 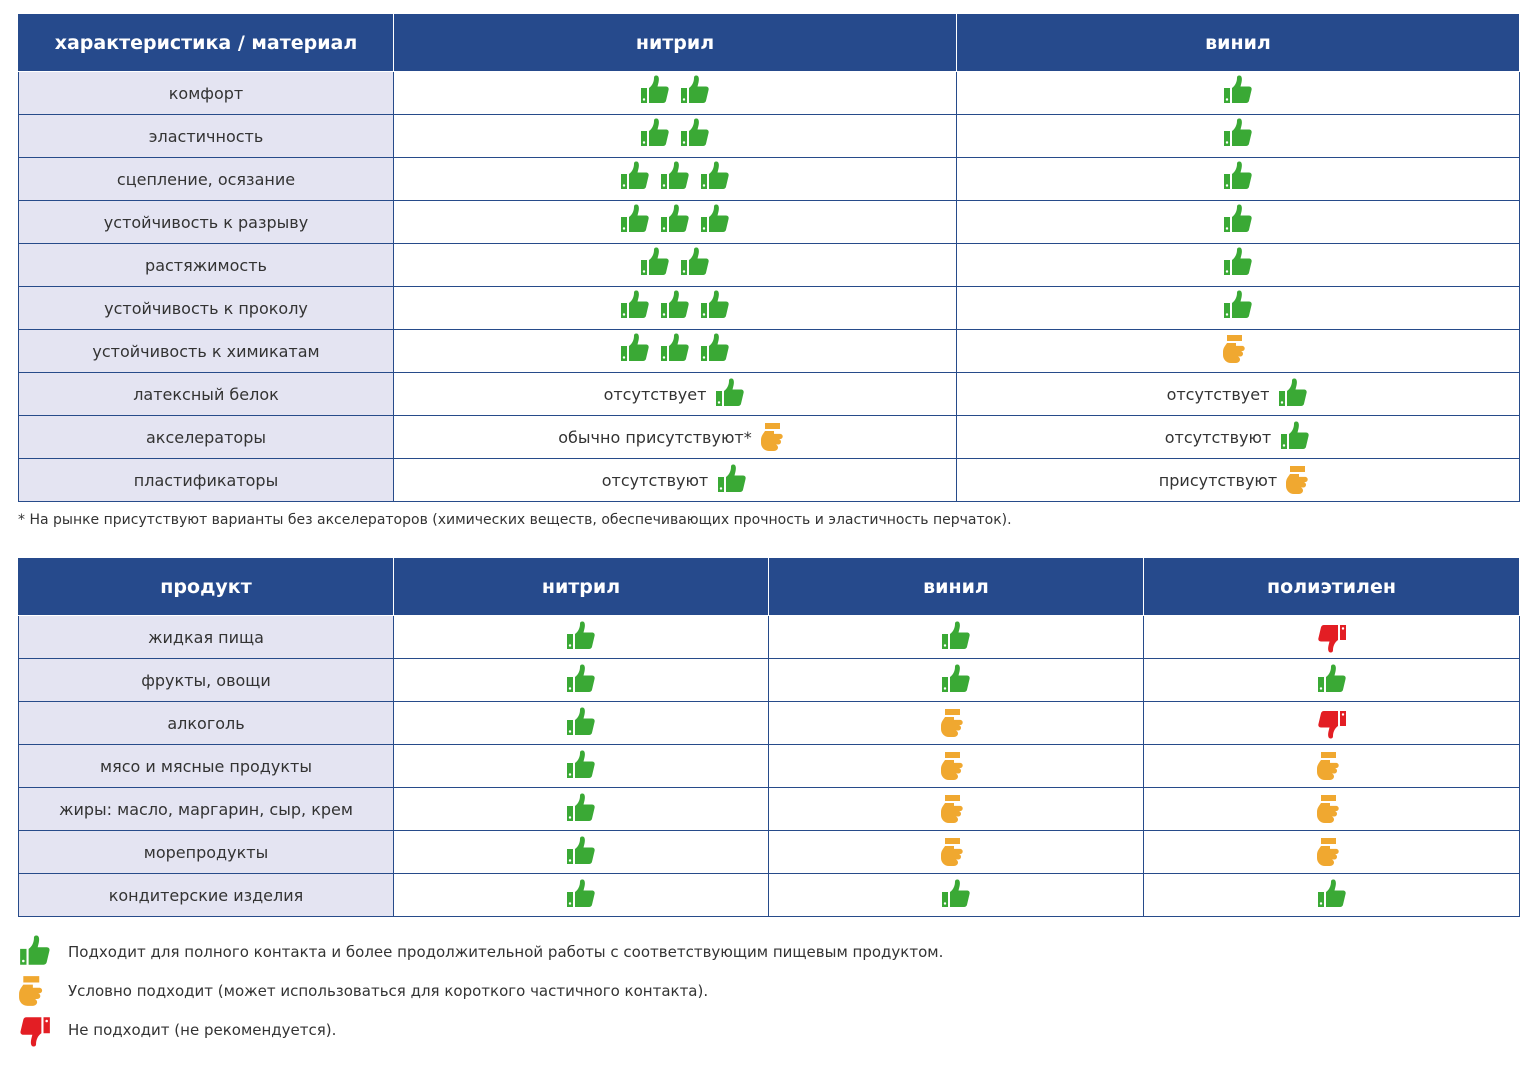 I want to click on row-label-cell: жидкая пища, so click(x=206, y=637).